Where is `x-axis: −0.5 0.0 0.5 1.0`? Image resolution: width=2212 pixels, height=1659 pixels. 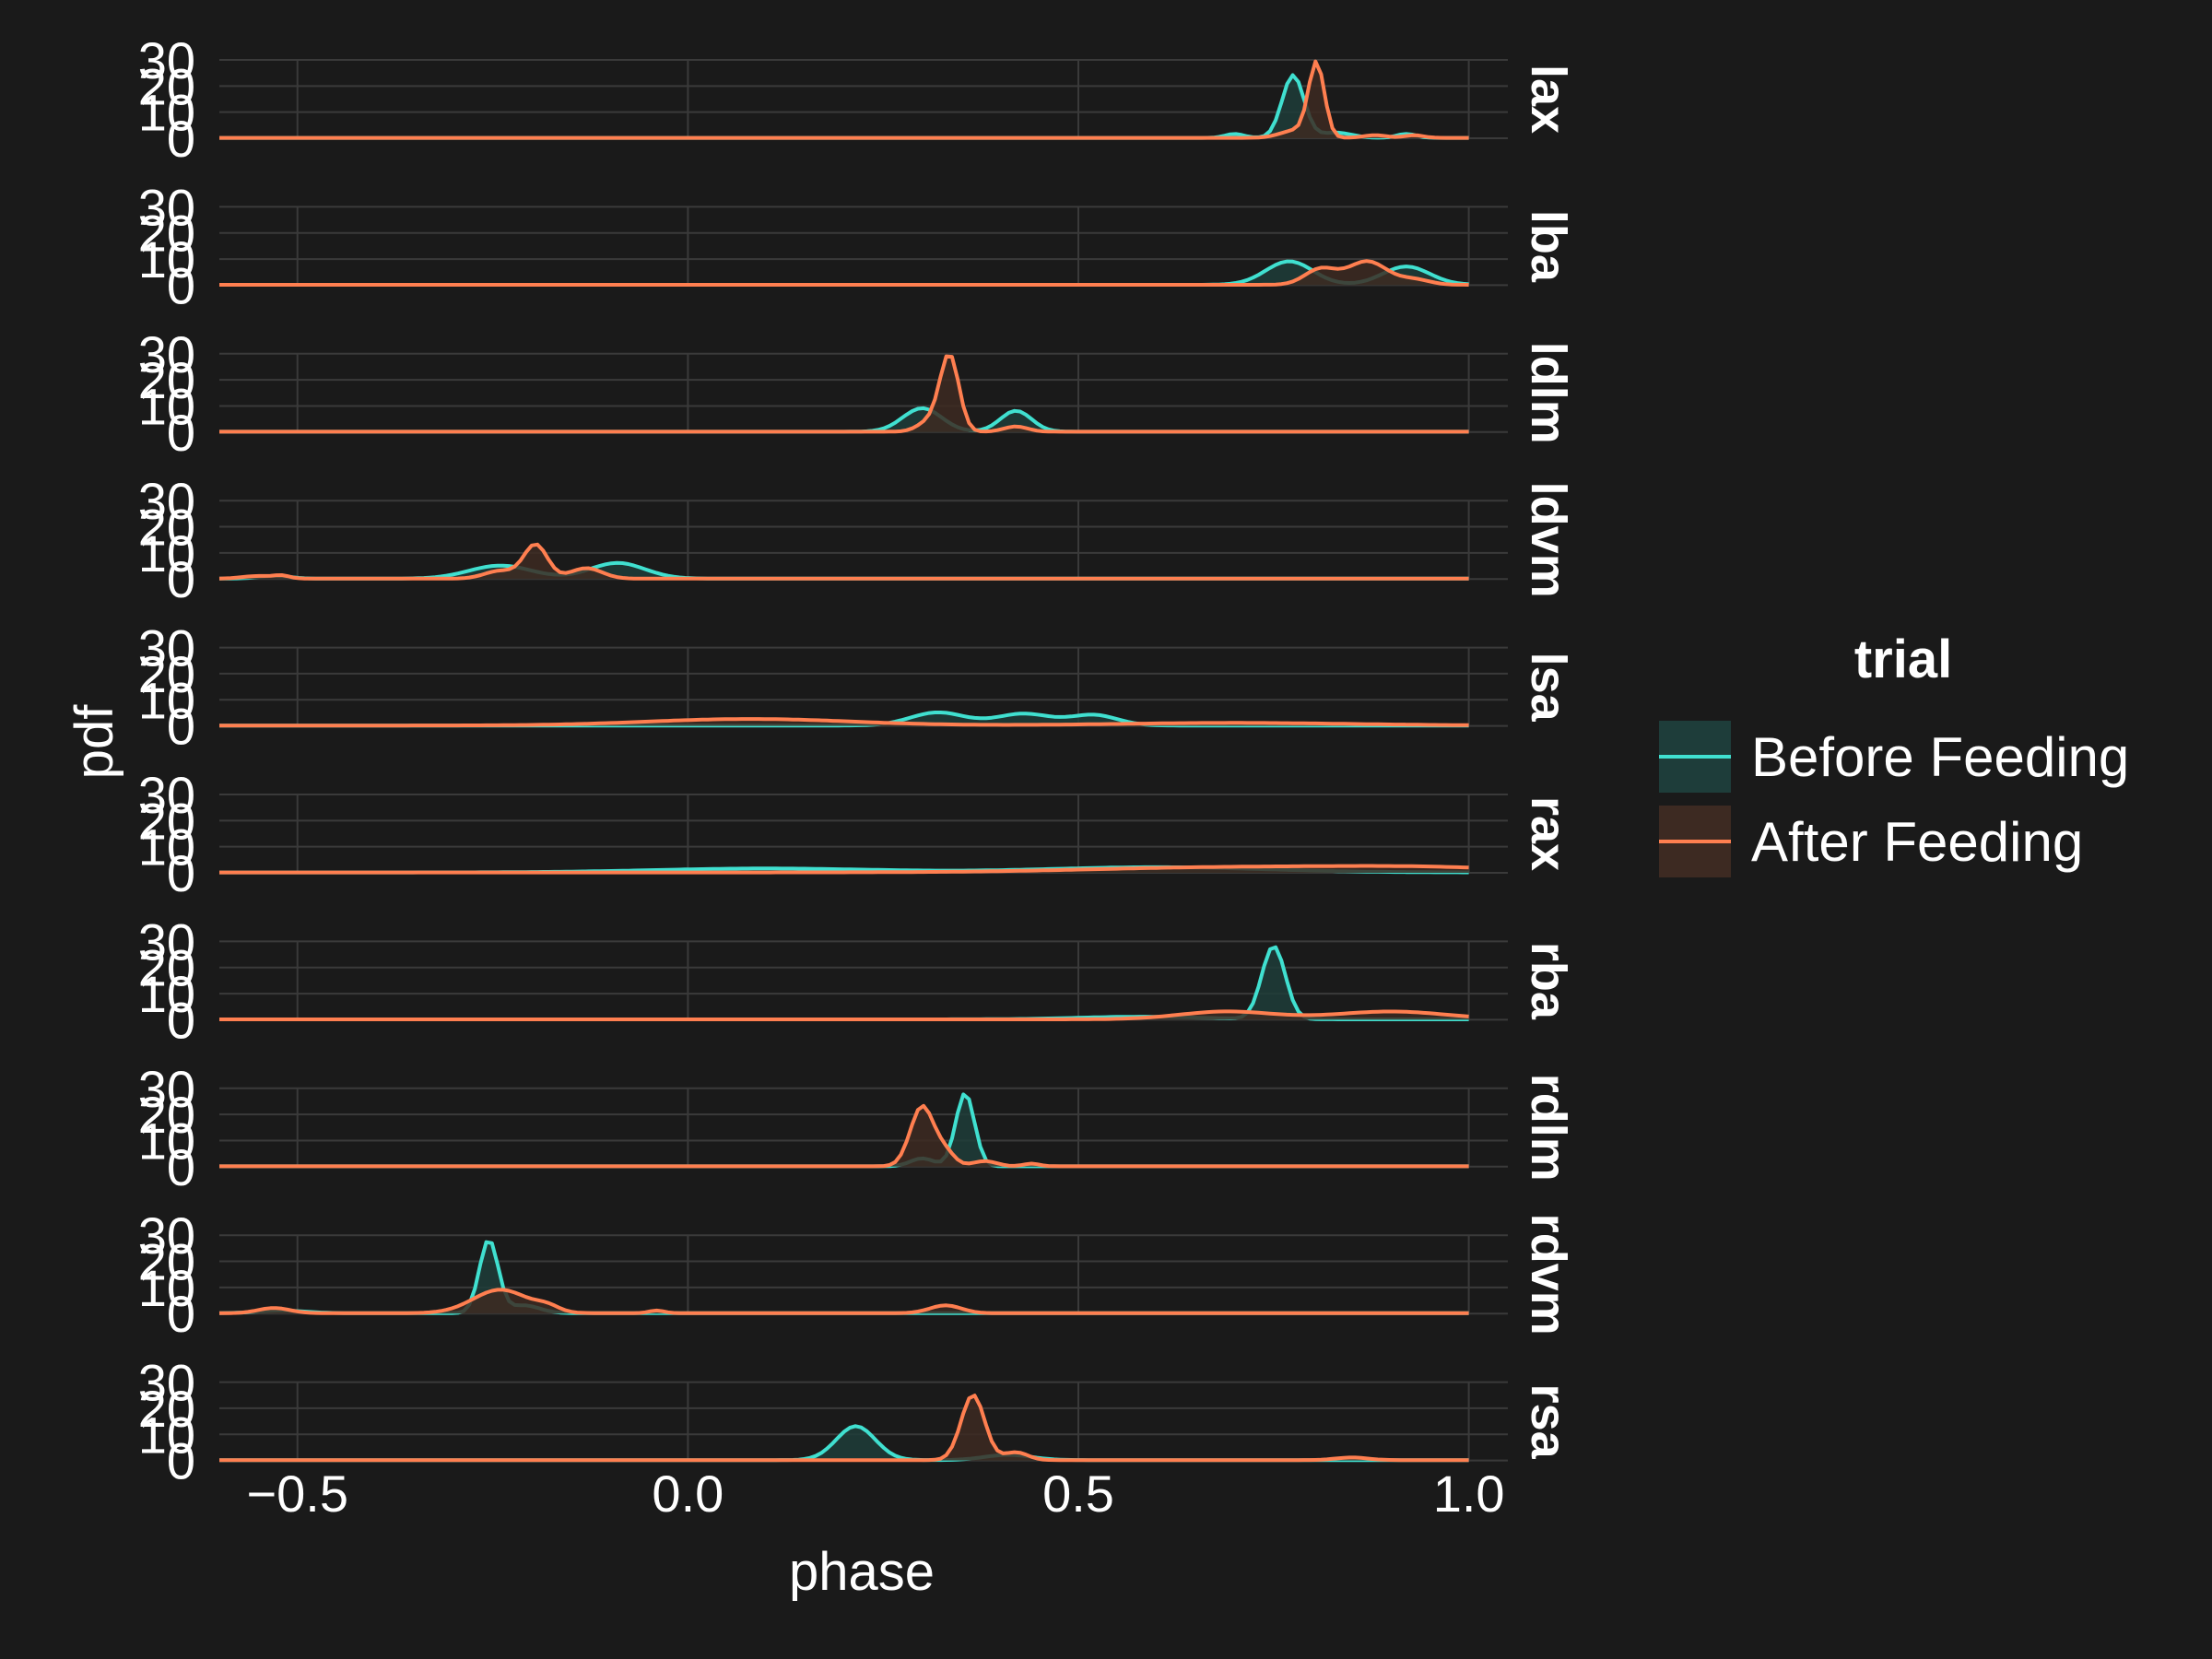
x-axis: −0.5 0.0 0.5 1.0 is located at coordinates (875, 1494).